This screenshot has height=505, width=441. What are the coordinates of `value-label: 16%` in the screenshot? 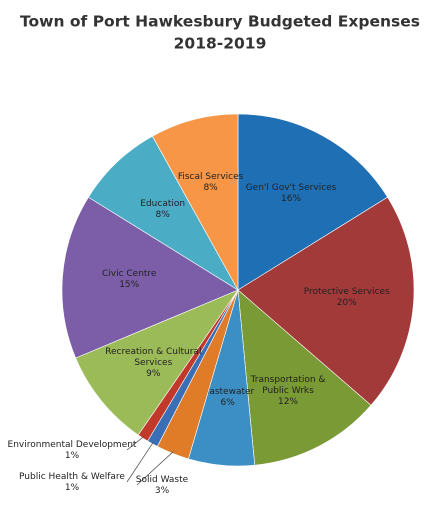 It's located at (291, 198).